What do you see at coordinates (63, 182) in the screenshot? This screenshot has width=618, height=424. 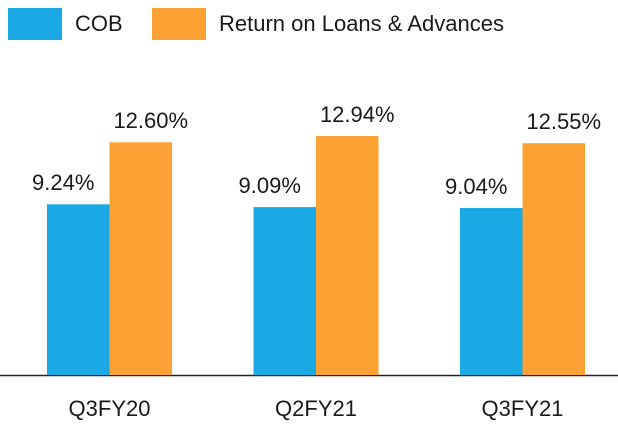 I see `value-label: 9.24%` at bounding box center [63, 182].